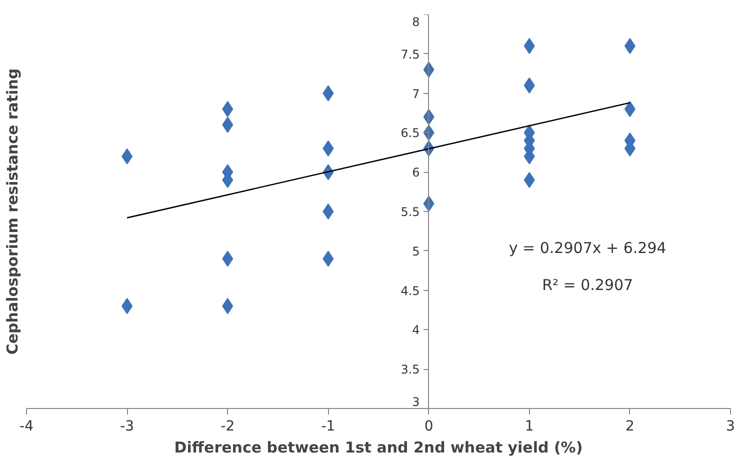 The width and height of the screenshot is (745, 459). I want to click on y-tick-label: 8, so click(416, 22).